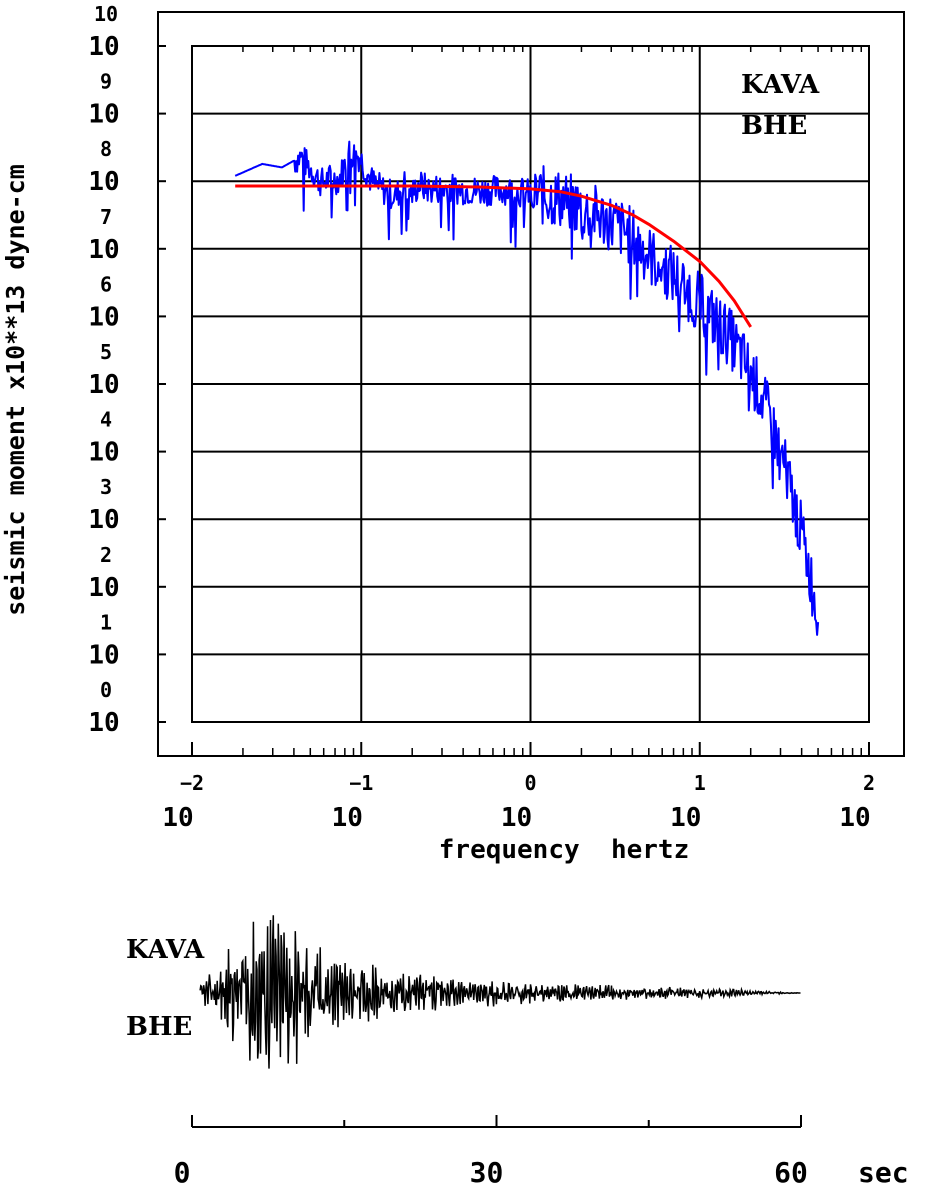  I want to click on y-tick-exponent: 8, so click(106, 149).